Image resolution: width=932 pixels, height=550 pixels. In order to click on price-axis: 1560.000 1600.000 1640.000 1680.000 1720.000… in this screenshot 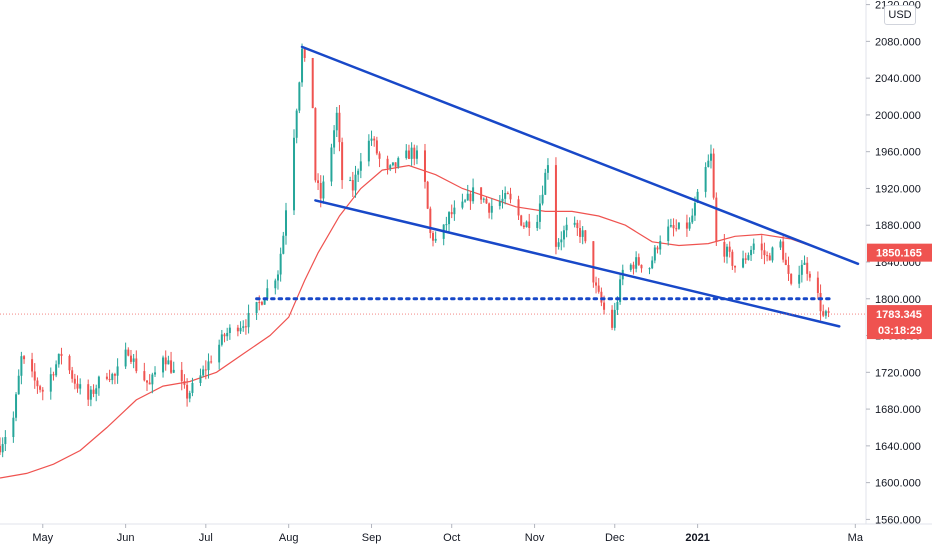, I will do `click(893, 263)`.